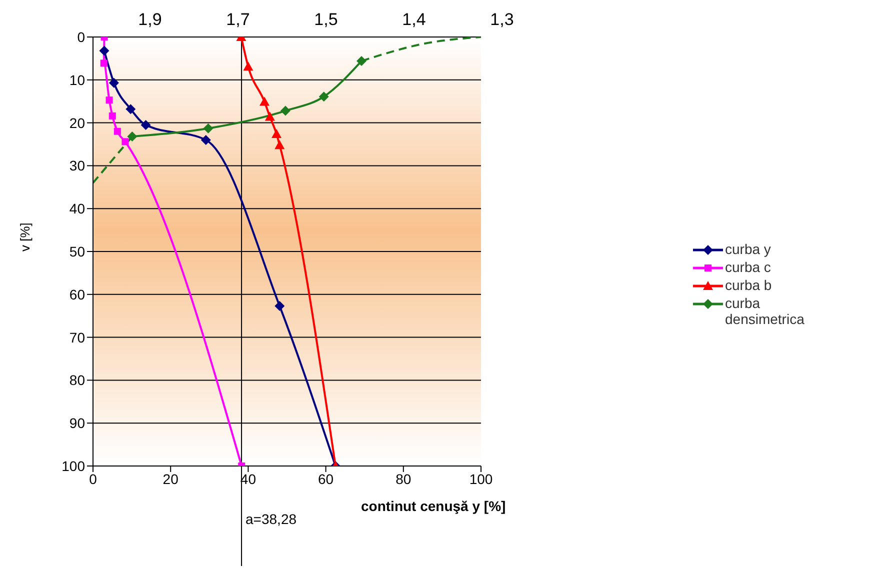 This screenshot has width=896, height=570. I want to click on y-tick-label: 90, so click(77, 423).